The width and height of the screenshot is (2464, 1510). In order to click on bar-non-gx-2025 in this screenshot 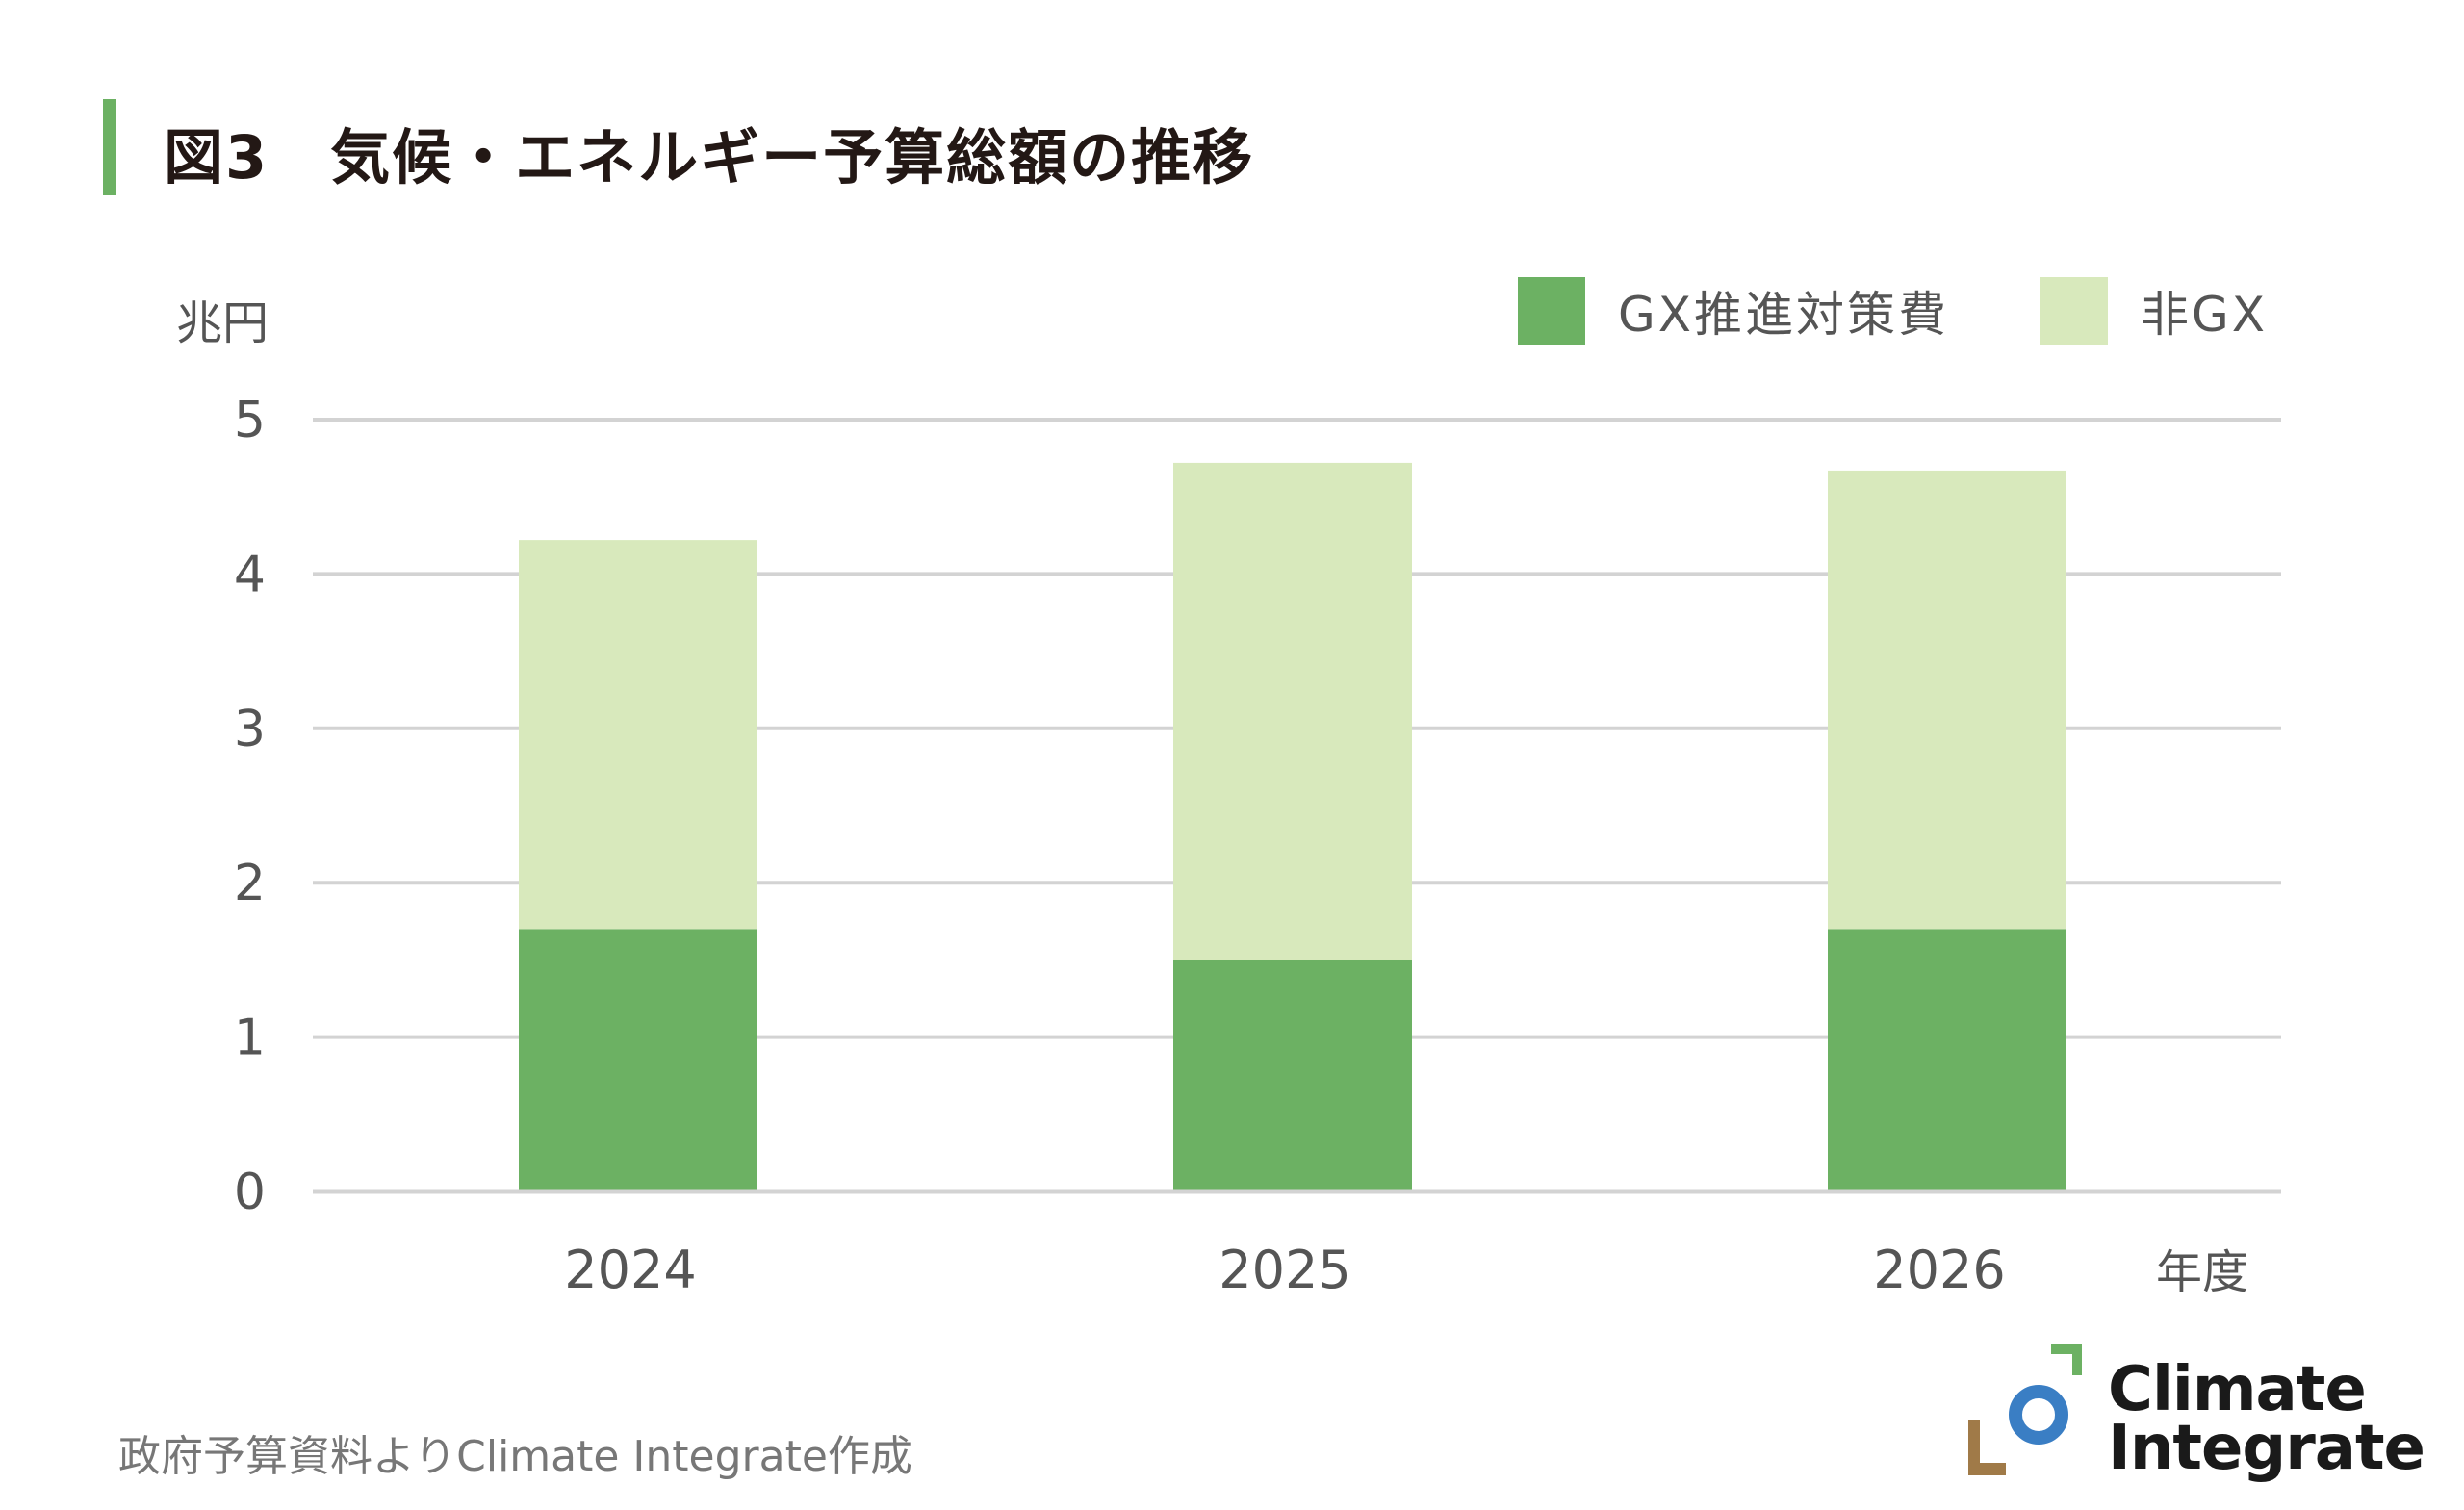, I will do `click(1292, 711)`.